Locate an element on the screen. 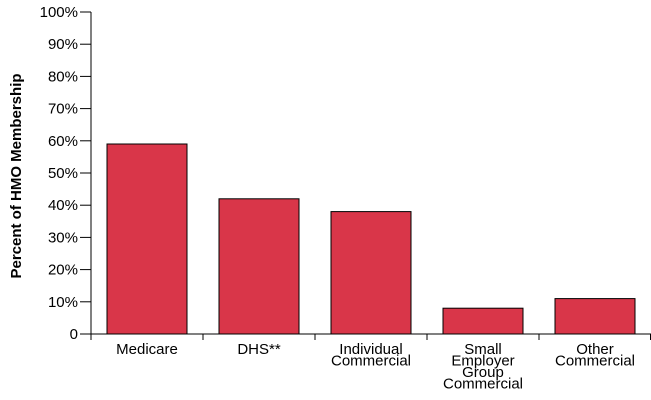  y-tick-label-8: 80% is located at coordinates (63, 76).